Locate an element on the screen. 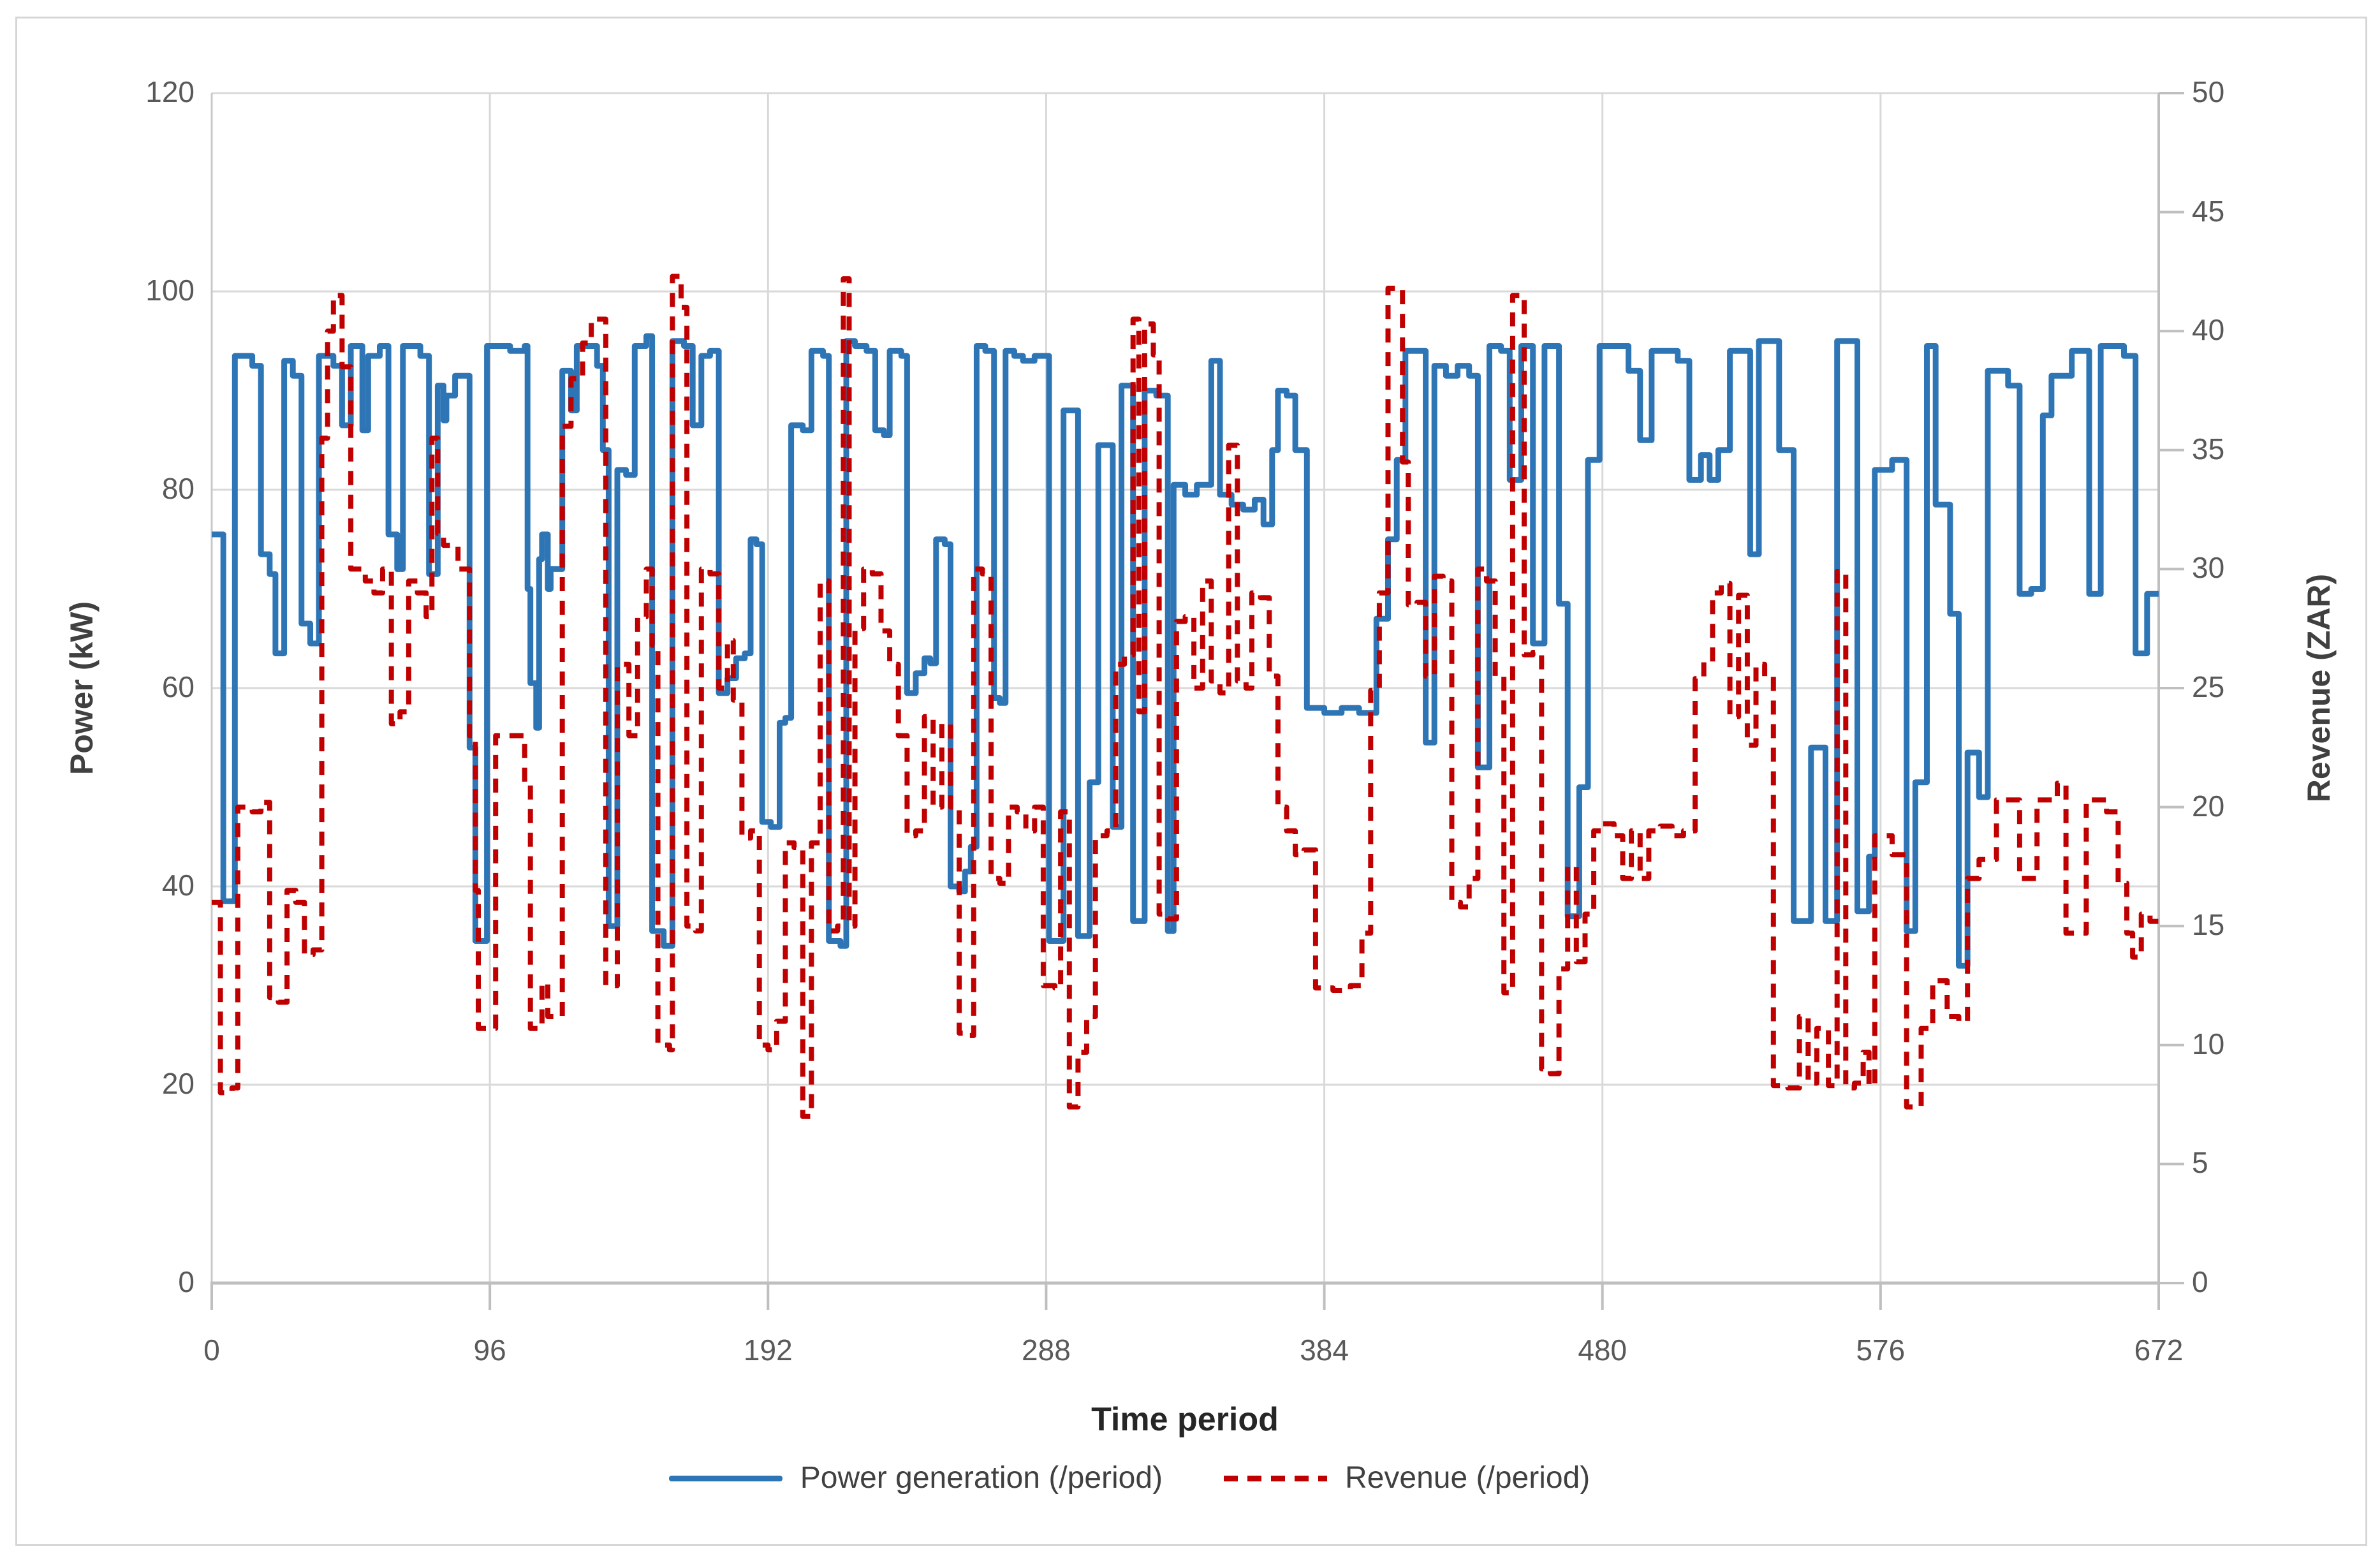  legend-item-power: Power generation (/period) is located at coordinates (915, 1478).